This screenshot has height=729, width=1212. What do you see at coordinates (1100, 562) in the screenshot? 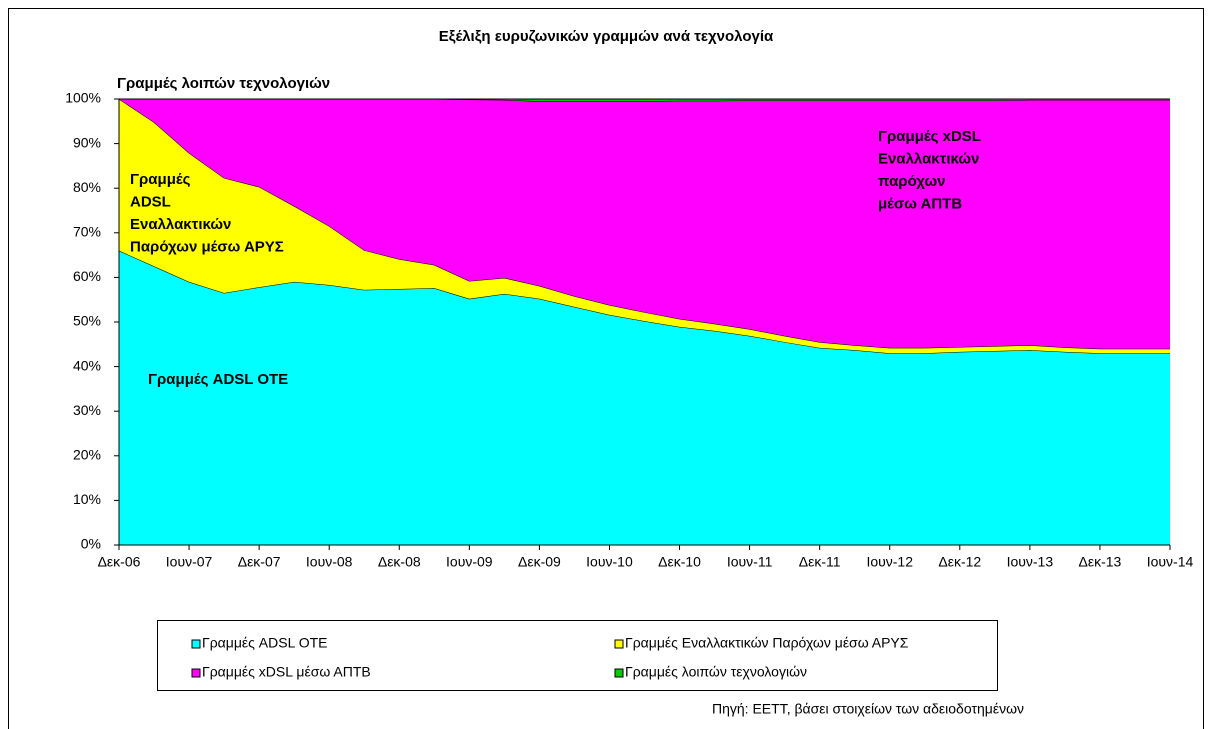
I see `x-tick-label: Δεκ-13` at bounding box center [1100, 562].